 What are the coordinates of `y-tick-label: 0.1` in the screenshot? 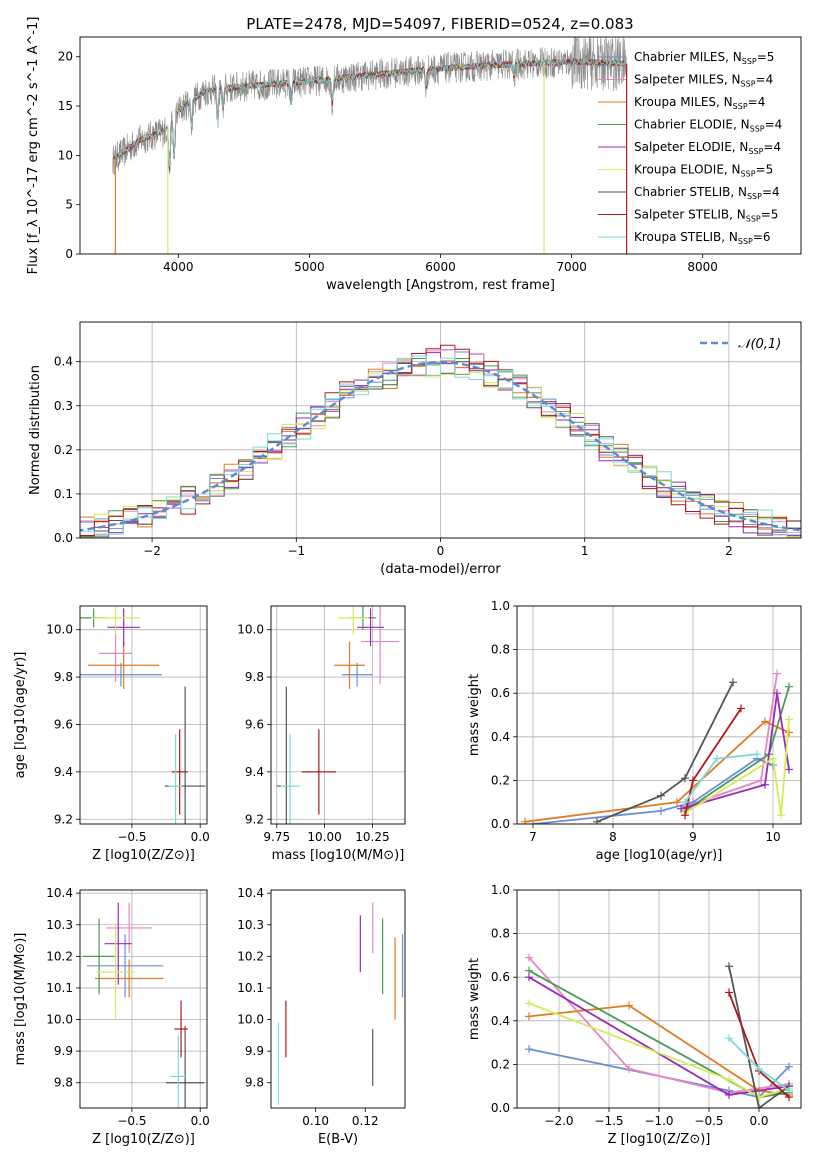 It's located at (63, 494).